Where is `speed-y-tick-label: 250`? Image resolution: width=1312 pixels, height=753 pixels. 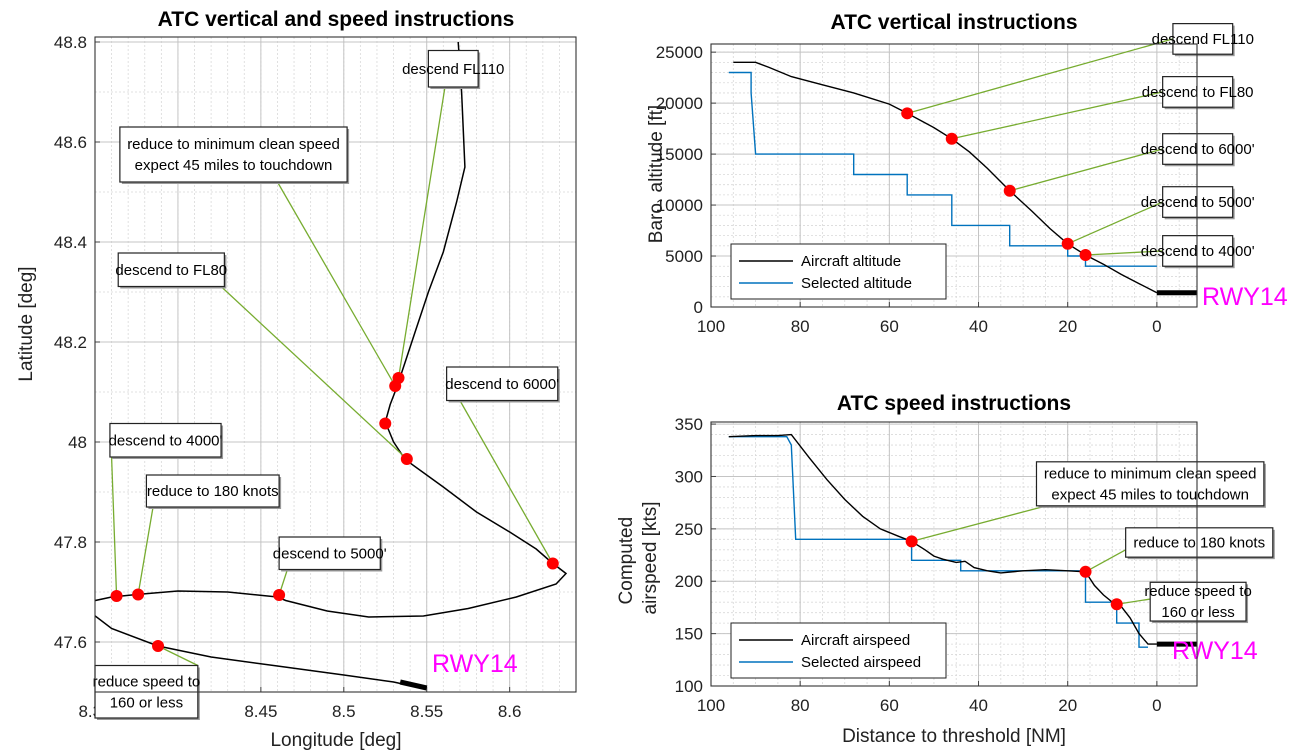
speed-y-tick-label: 250 is located at coordinates (689, 529).